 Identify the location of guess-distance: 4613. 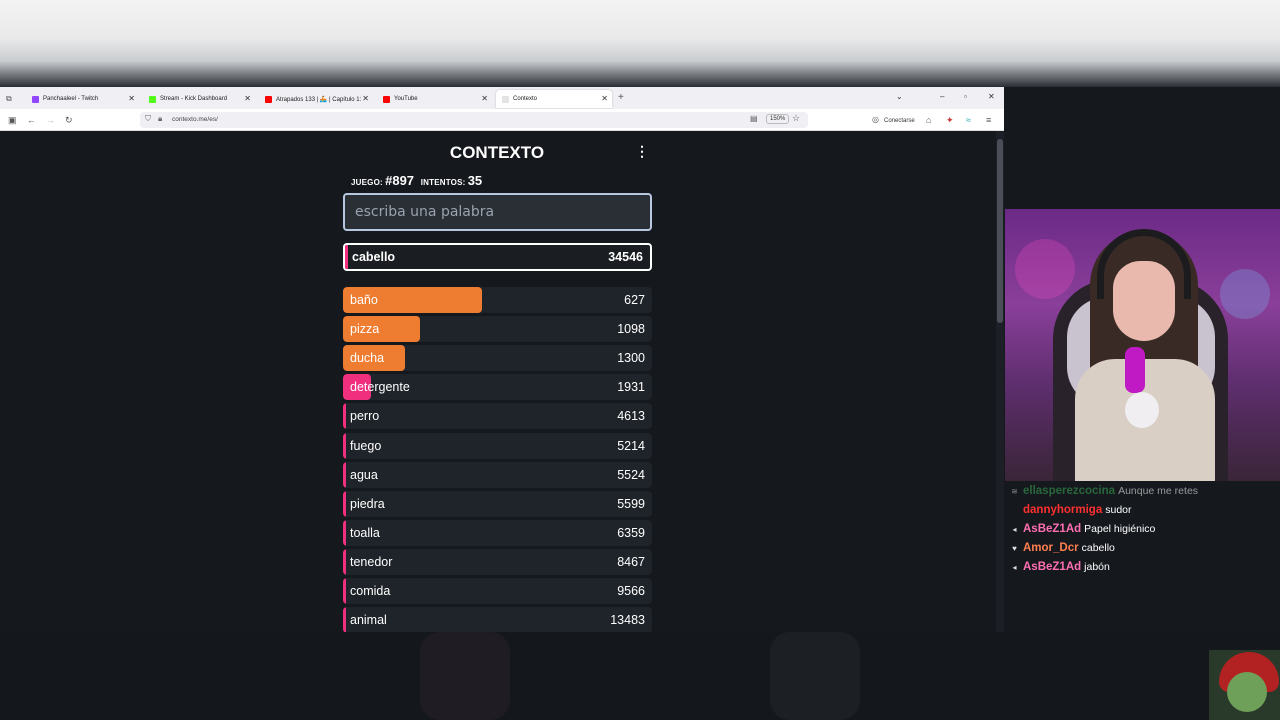
(631, 416).